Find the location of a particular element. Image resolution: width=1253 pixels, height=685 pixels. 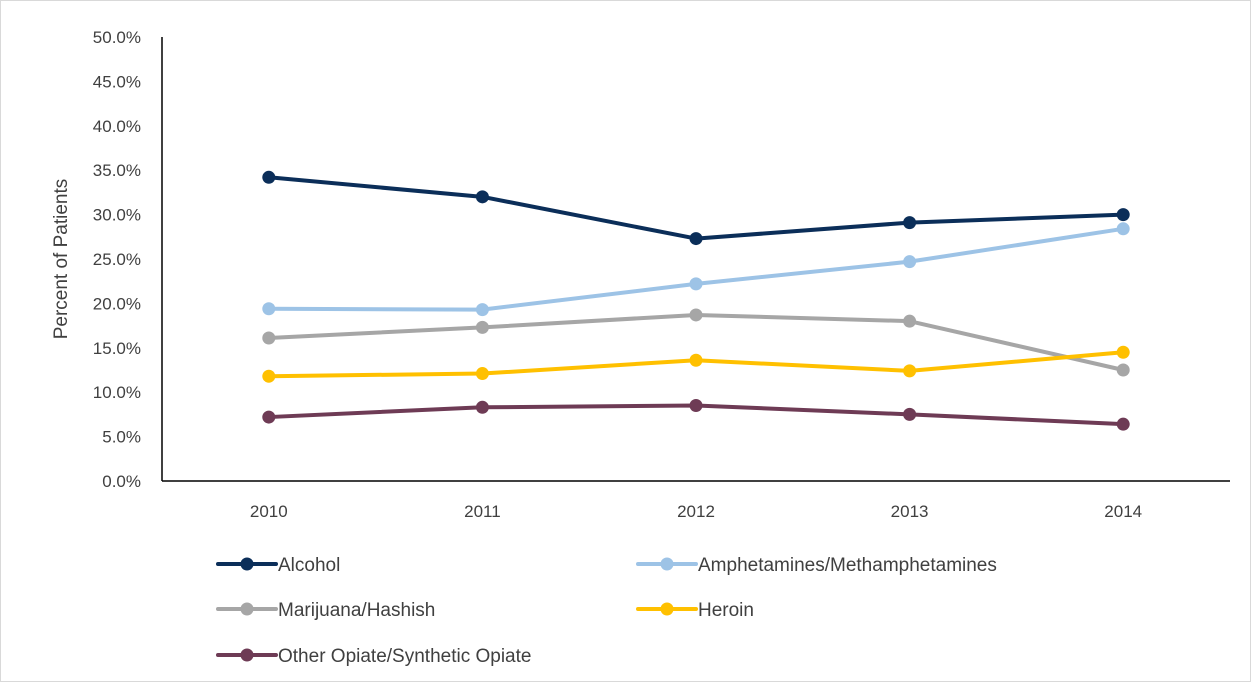

y-tick-label: 45.0% is located at coordinates (117, 81).